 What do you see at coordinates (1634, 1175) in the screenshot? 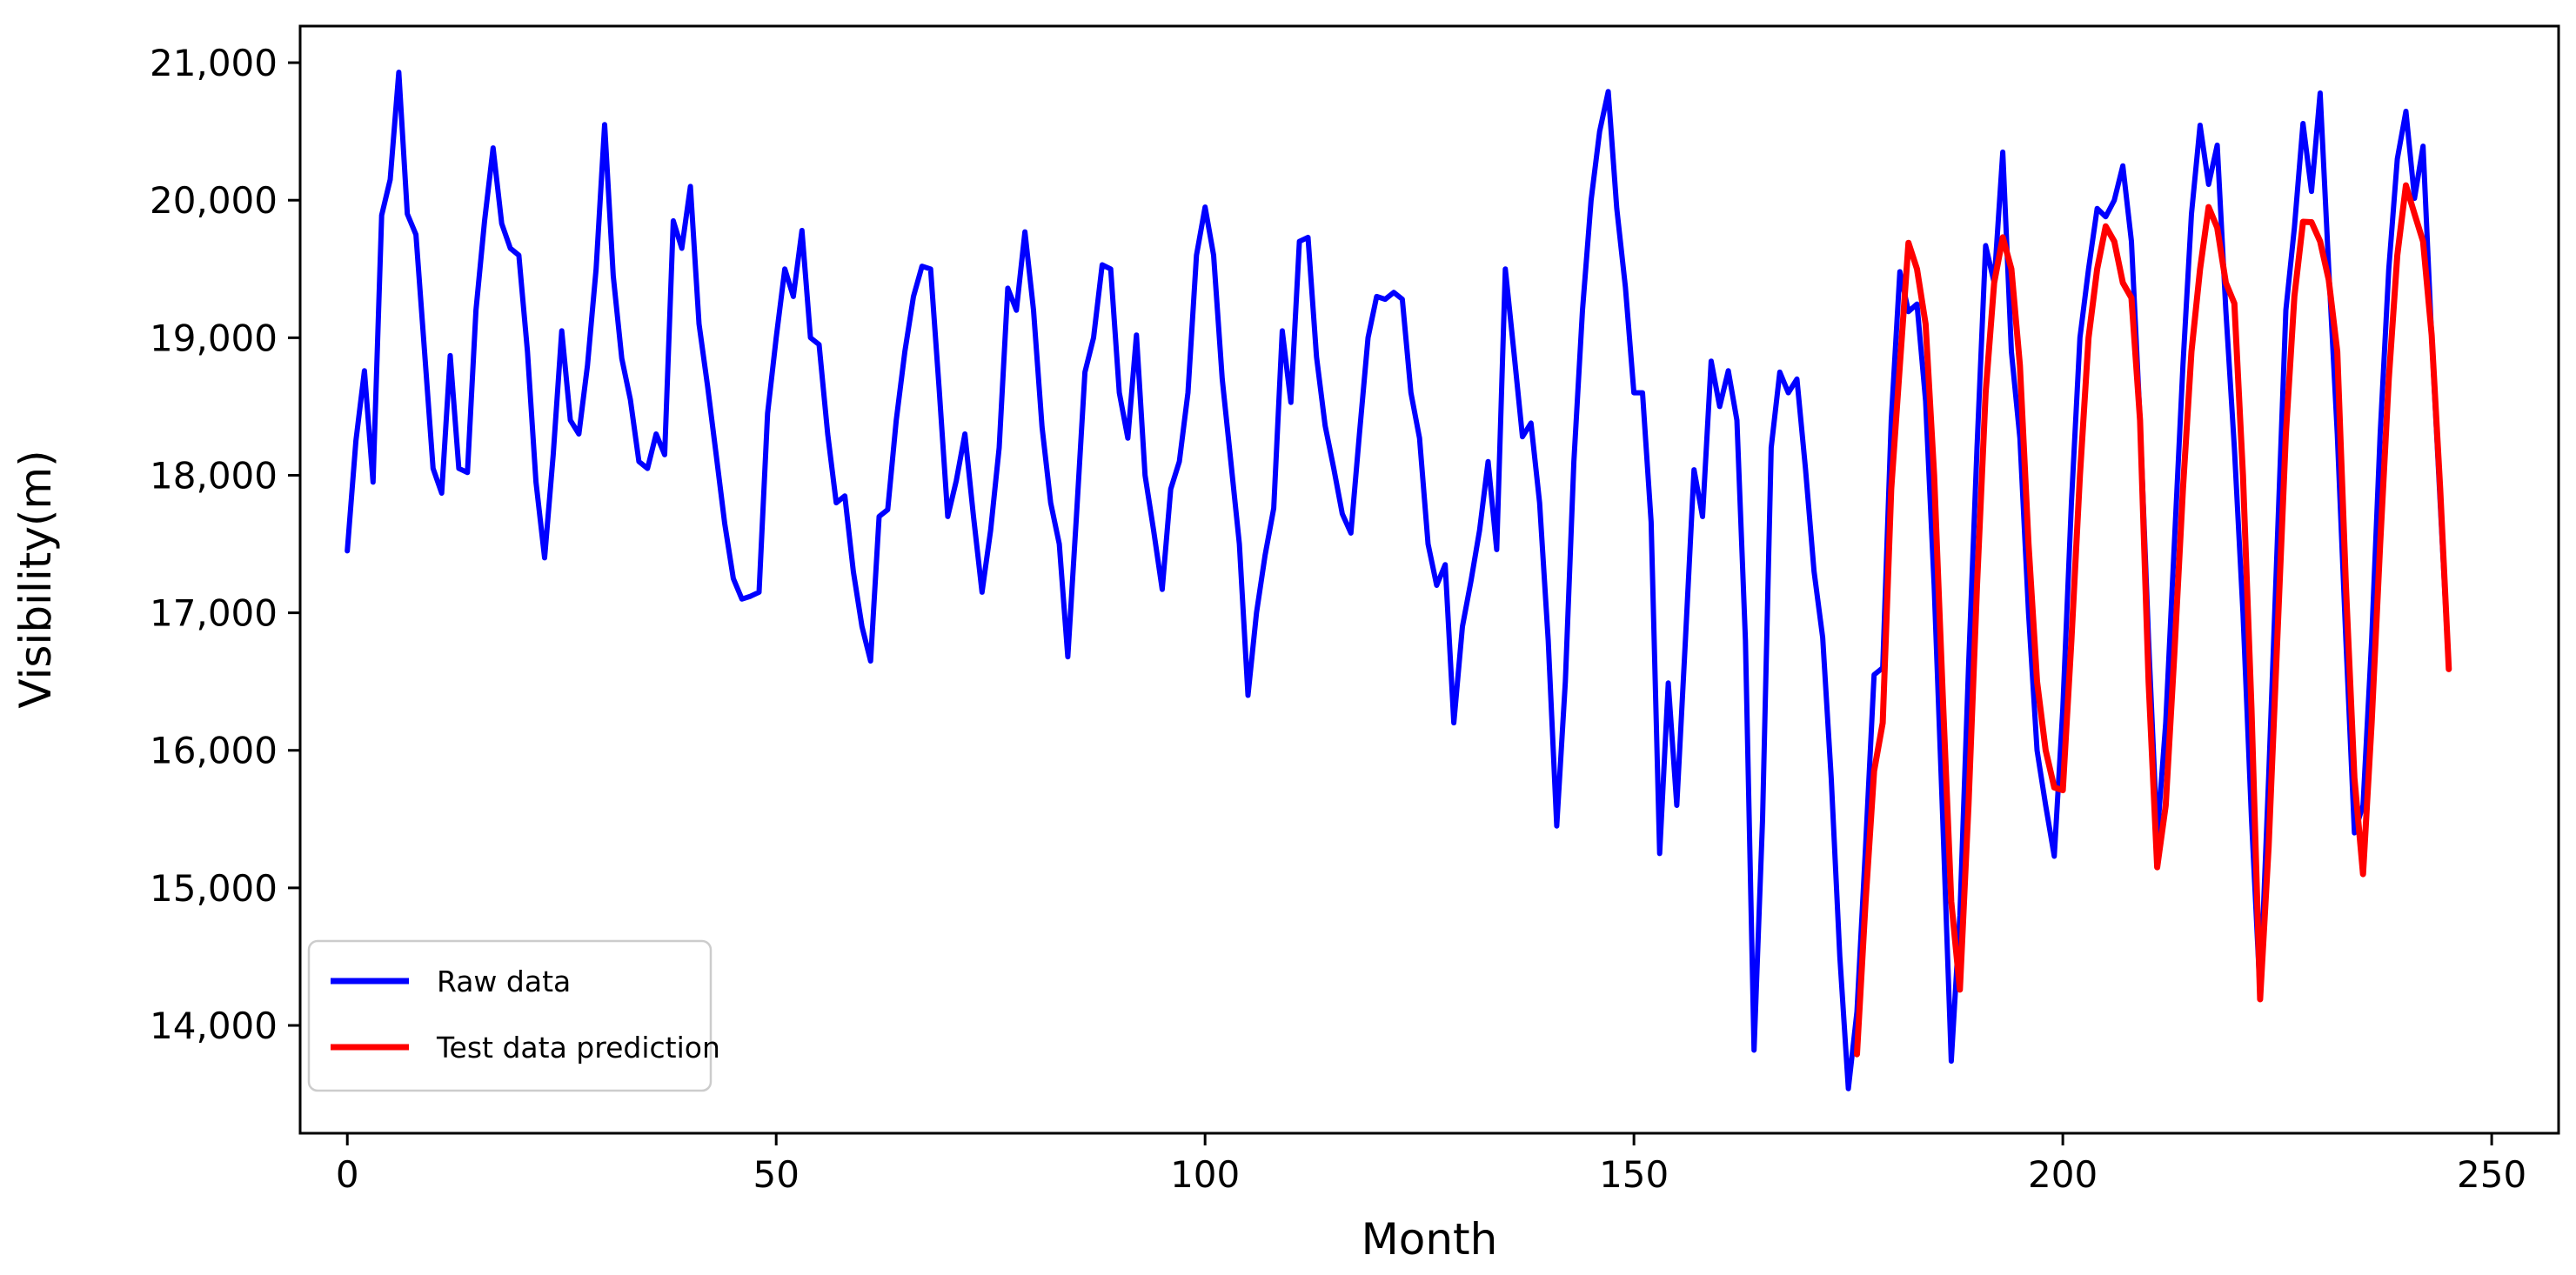
I see `x-tick-label: 150` at bounding box center [1634, 1175].